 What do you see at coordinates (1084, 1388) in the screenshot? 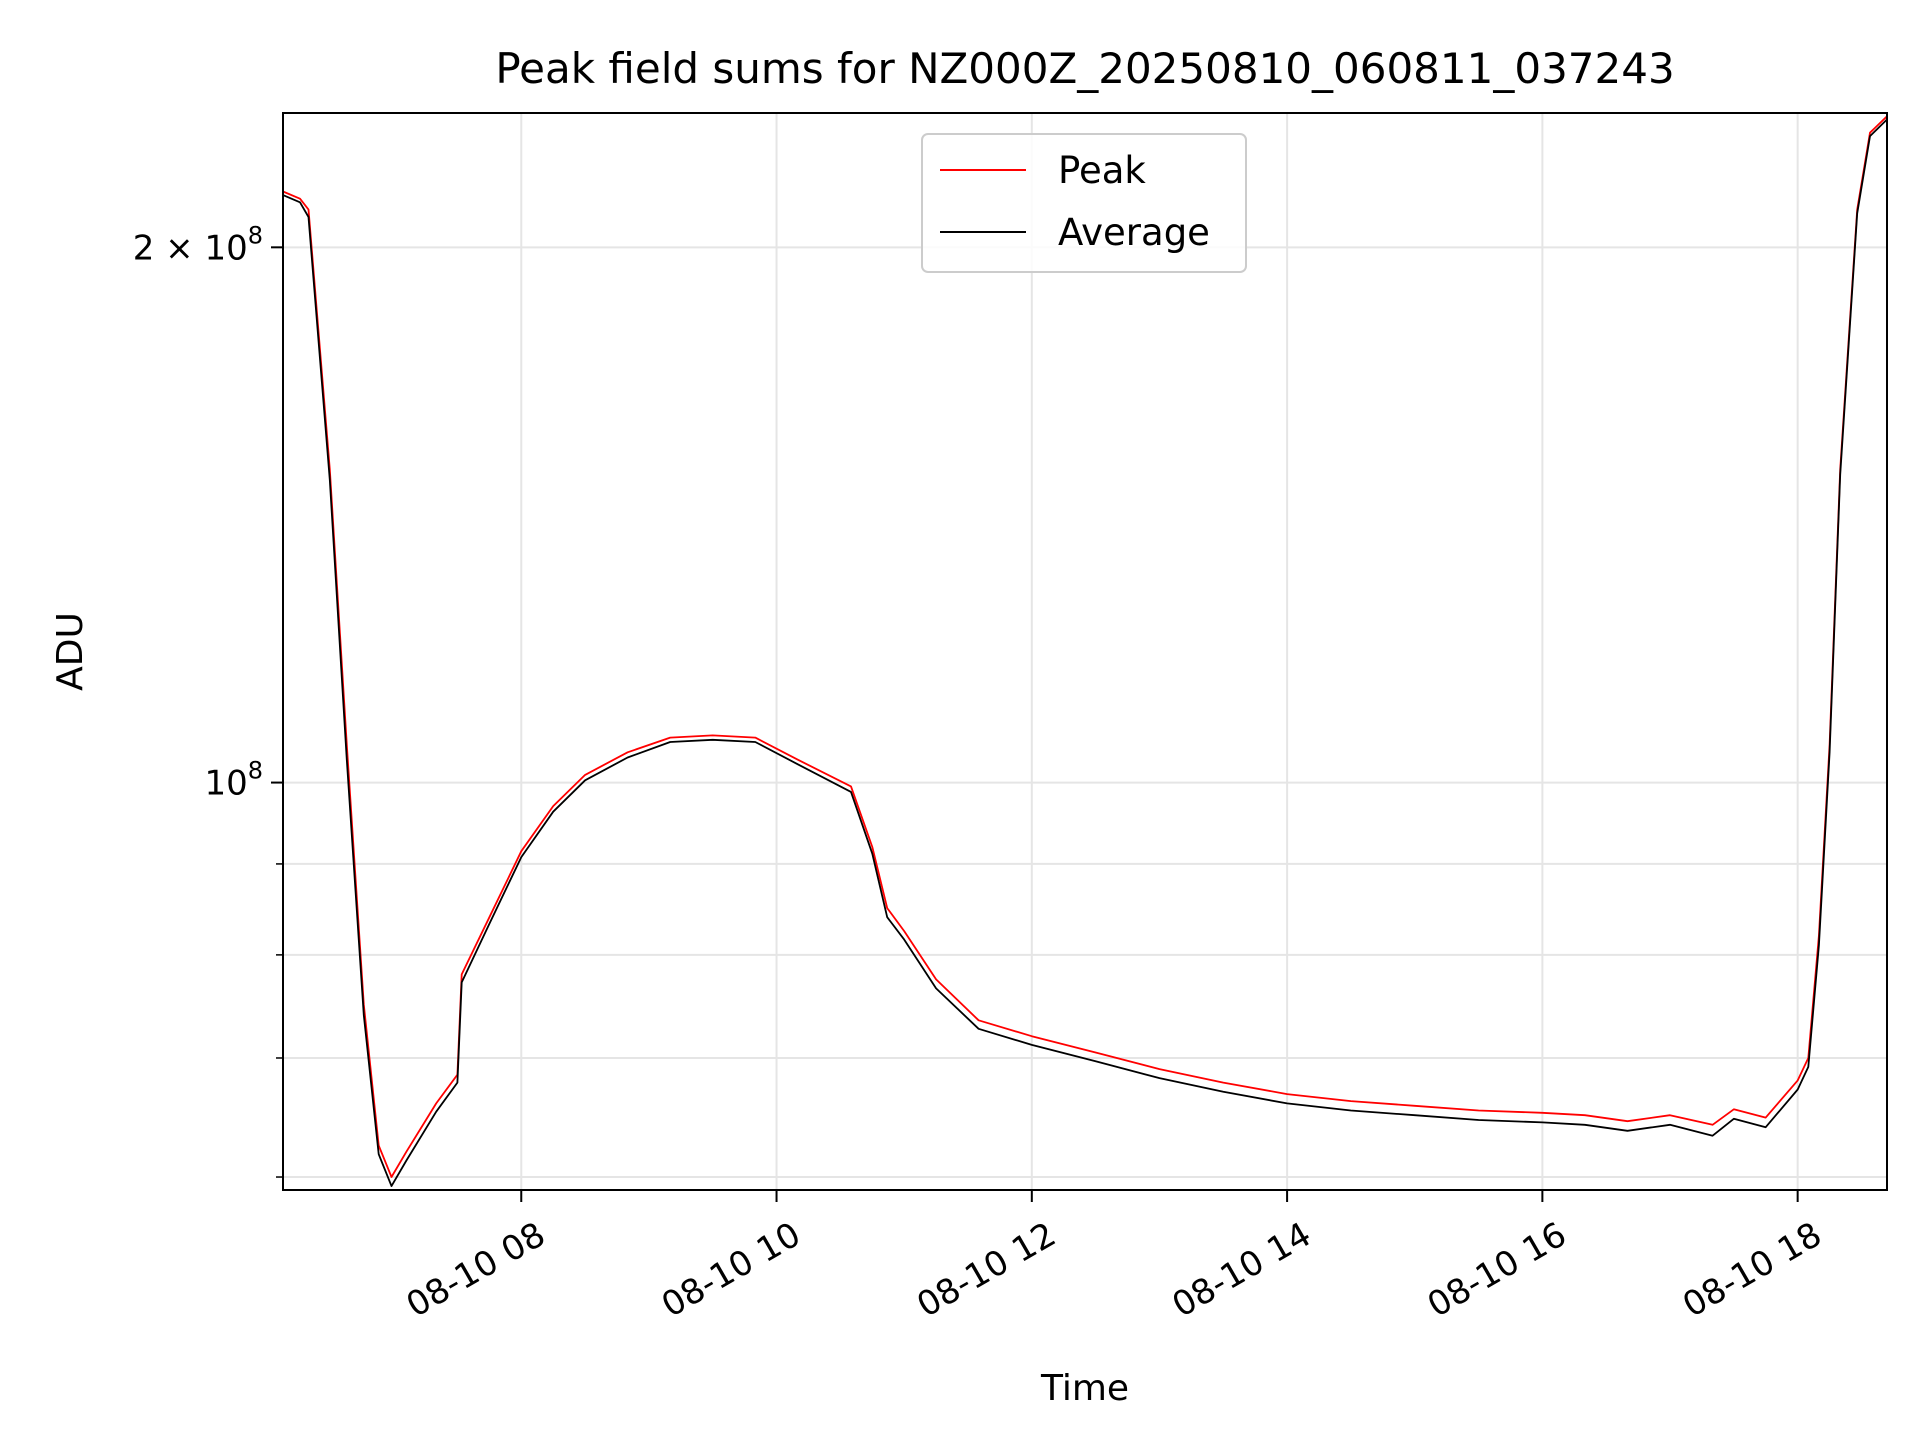
I see `x-axis-label: Time` at bounding box center [1084, 1388].